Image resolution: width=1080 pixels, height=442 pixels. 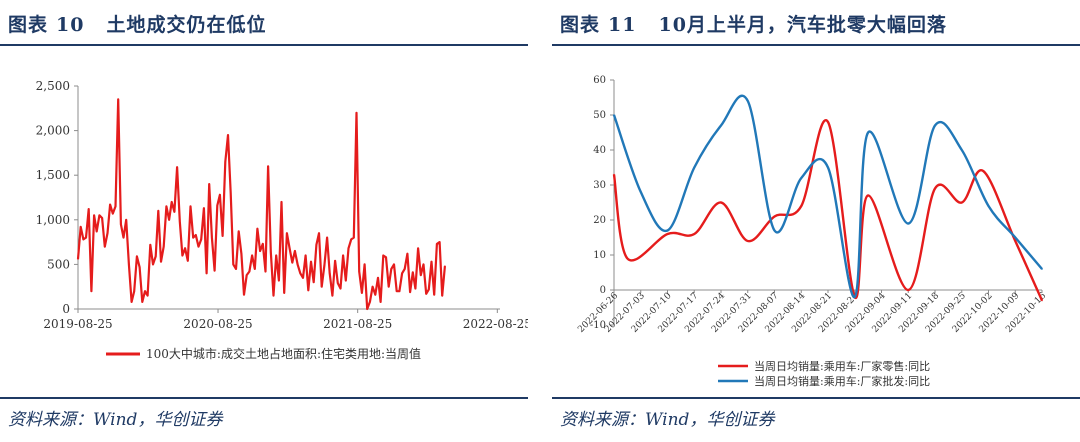 I want to click on left-figure-label: 图表, so click(x=28, y=25).